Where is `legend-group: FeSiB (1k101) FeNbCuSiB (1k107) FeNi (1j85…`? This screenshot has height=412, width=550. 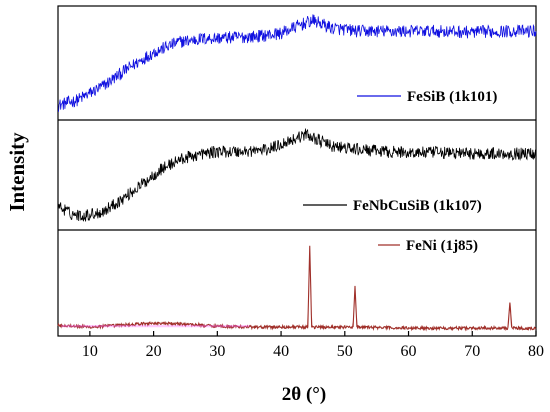 legend-group: FeSiB (1k101) FeNbCuSiB (1k107) FeNi (1j85… is located at coordinates (400, 171).